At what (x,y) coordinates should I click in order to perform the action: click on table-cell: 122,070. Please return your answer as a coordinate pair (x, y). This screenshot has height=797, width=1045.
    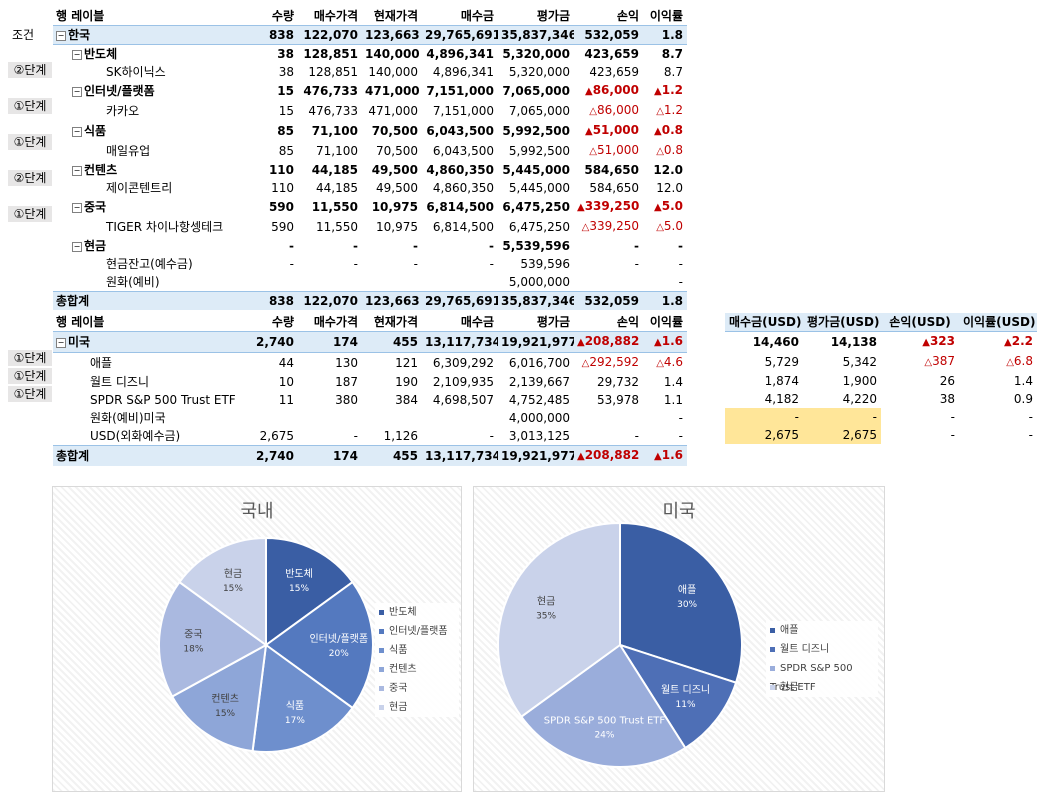
    Looking at the image, I should click on (330, 35).